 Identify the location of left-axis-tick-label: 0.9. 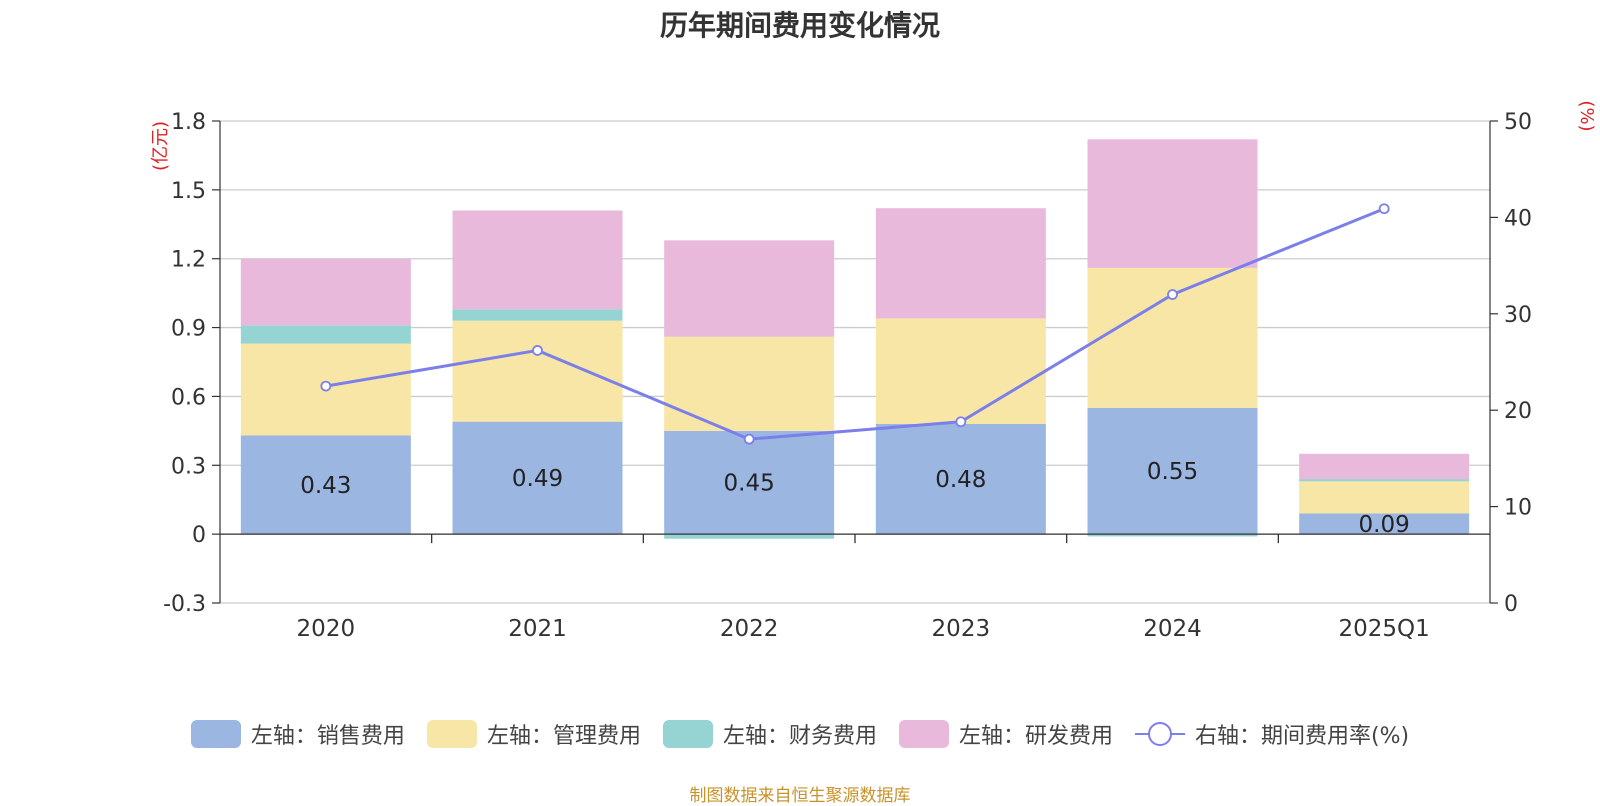
(188, 329).